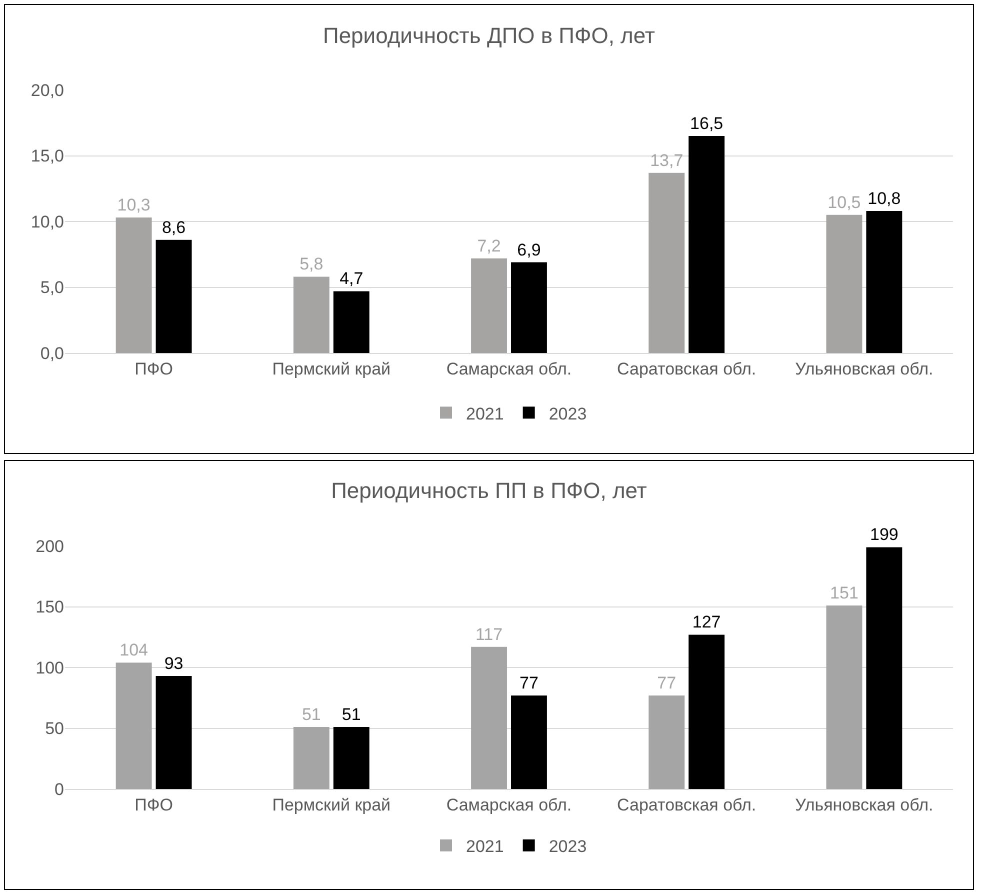 The image size is (981, 895). I want to click on y-tick-label: 200, so click(50, 546).